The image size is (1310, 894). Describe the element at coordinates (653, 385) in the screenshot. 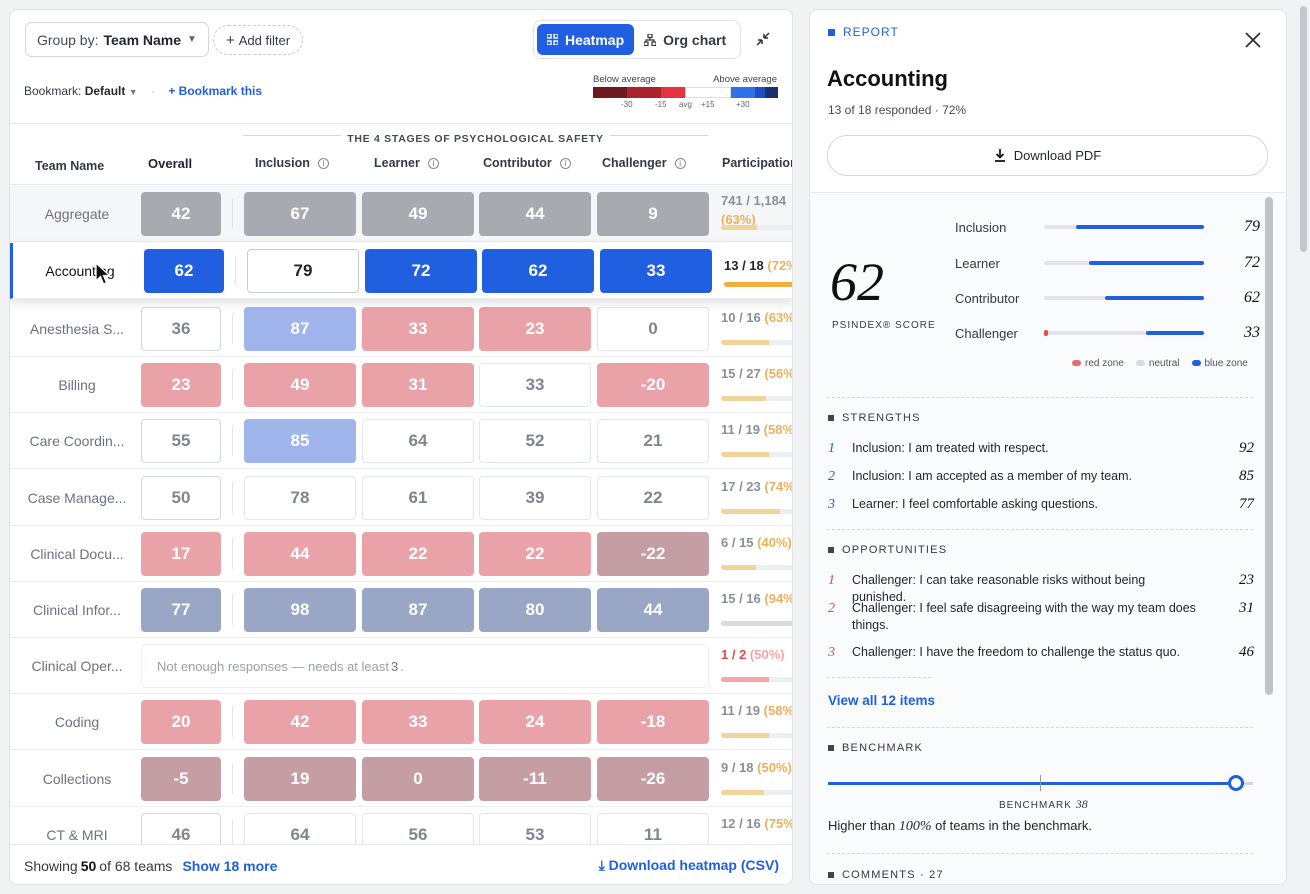

I see `score-cell-challenger: -20` at that location.